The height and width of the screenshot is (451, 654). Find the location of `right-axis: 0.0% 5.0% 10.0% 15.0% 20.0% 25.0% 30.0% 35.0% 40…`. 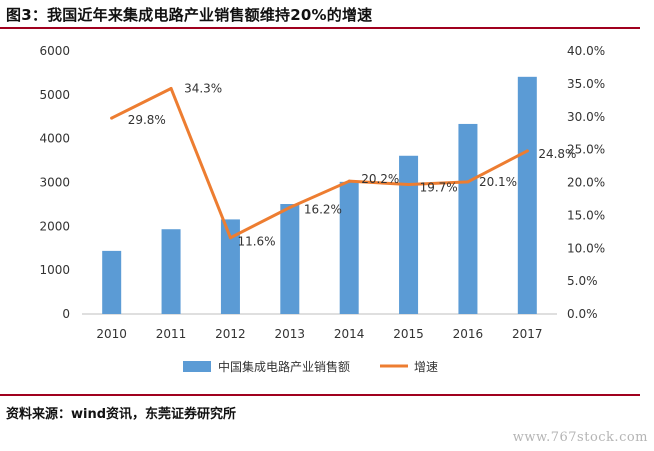

right-axis: 0.0% 5.0% 10.0% 15.0% 20.0% 25.0% 30.0% 35.0% 40… is located at coordinates (586, 182).